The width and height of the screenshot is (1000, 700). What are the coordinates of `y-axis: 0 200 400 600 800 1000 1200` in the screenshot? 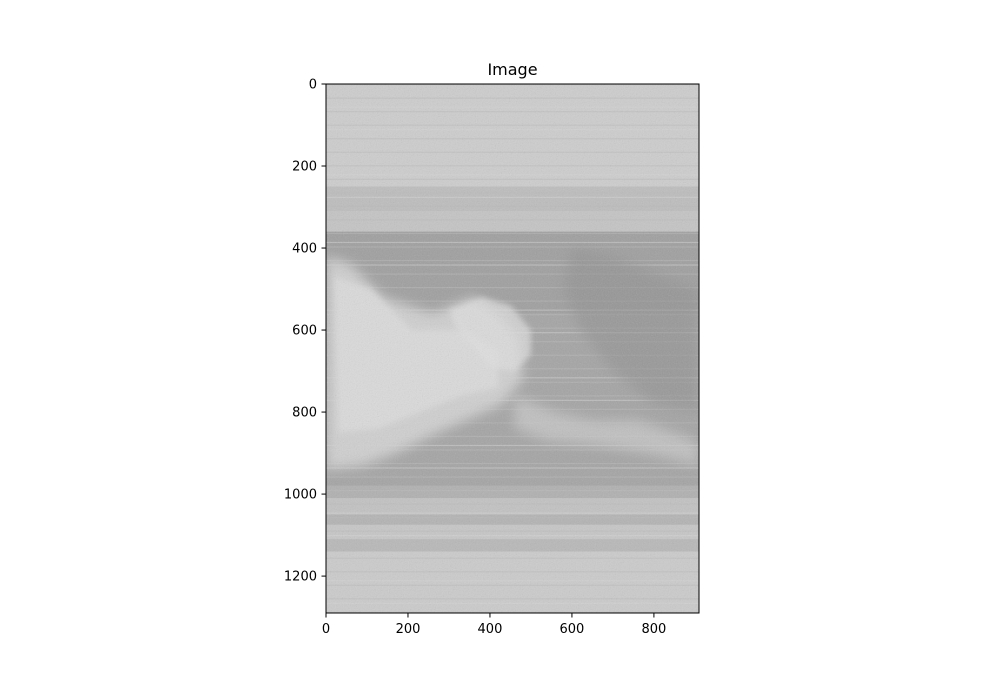 It's located at (305, 331).